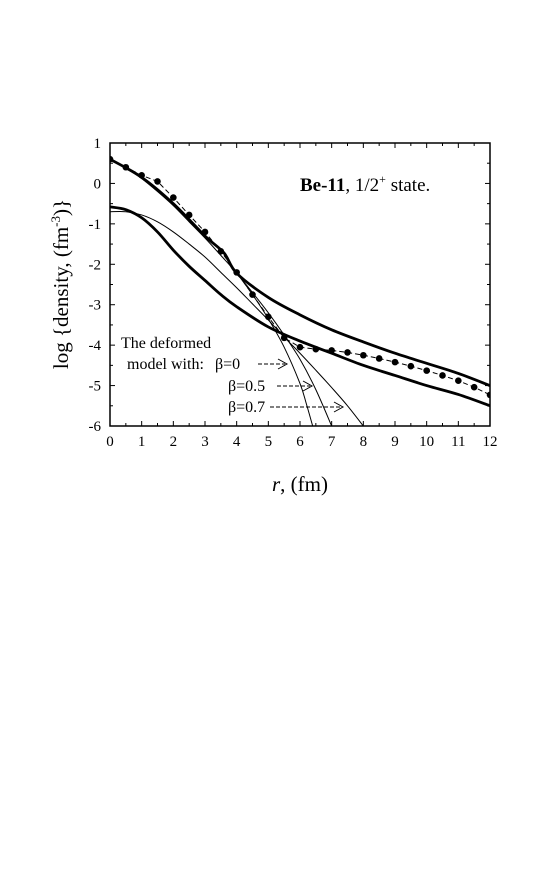 This screenshot has height=877, width=554. I want to click on arrowhead-beta05, so click(308, 386).